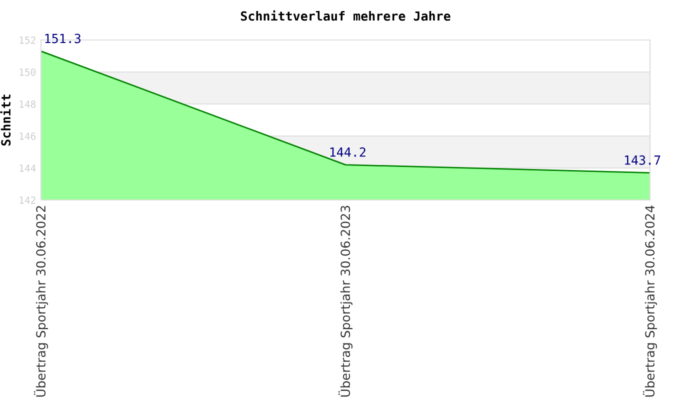 The image size is (690, 420). I want to click on data-label: 144.2, so click(348, 152).